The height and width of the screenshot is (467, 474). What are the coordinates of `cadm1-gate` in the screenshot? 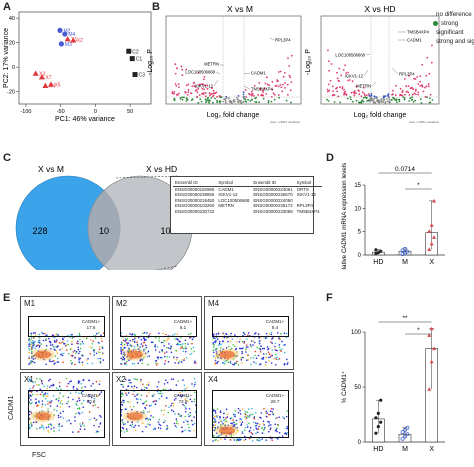 It's located at (250, 326).